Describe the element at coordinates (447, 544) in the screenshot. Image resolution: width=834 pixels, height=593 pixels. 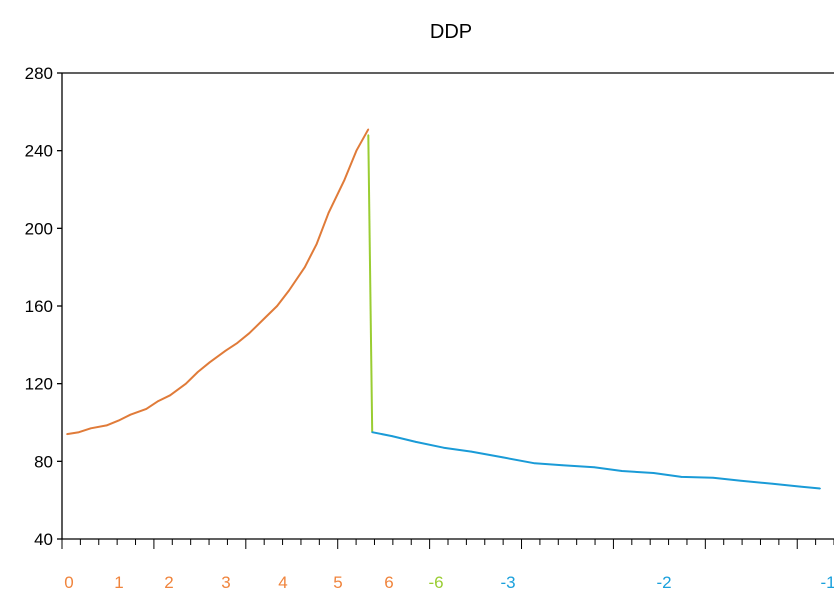
I see `x-axis-ticks` at that location.